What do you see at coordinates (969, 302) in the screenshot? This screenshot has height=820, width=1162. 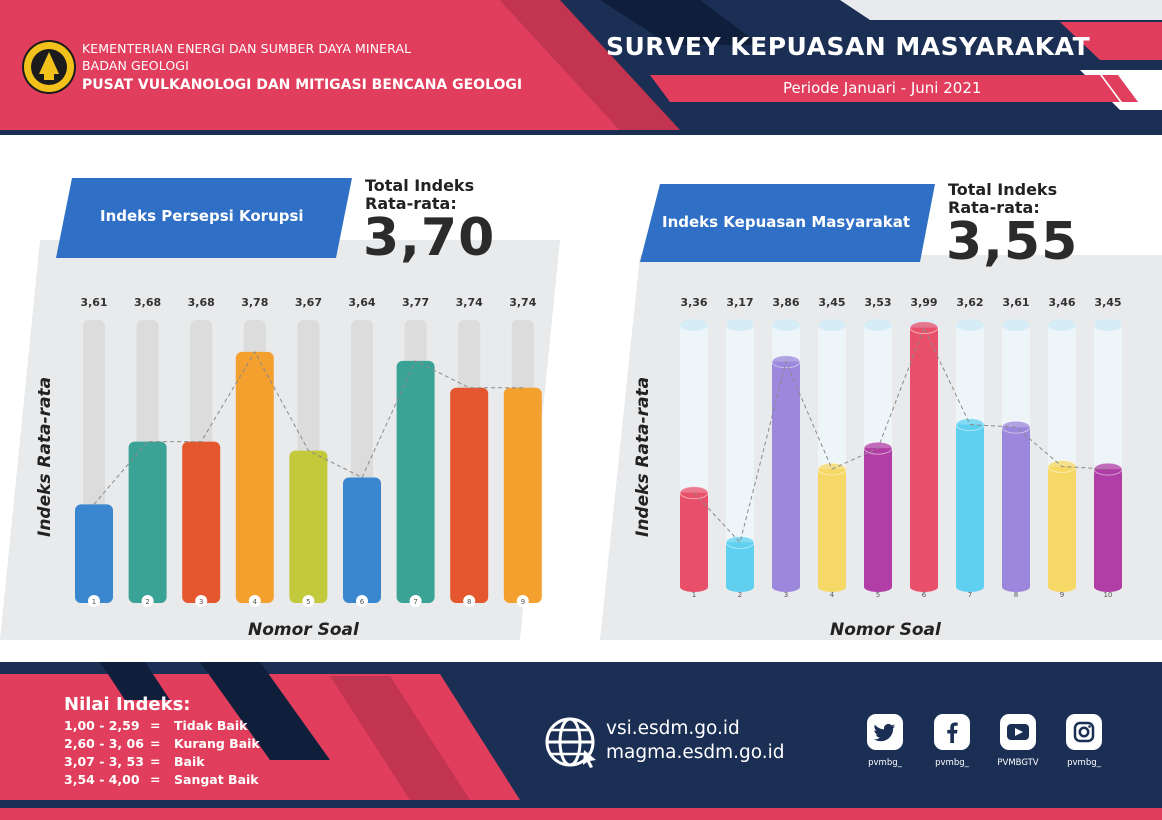 I see `data-label: 3,62` at bounding box center [969, 302].